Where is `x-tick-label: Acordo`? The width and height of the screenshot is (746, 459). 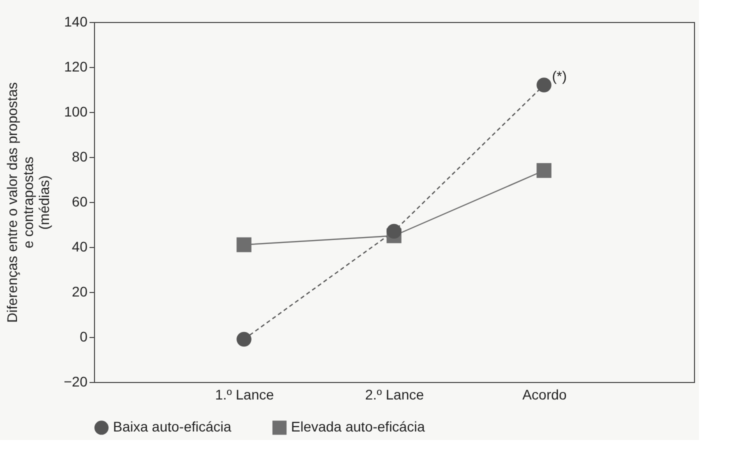 x-tick-label: Acordo is located at coordinates (544, 394).